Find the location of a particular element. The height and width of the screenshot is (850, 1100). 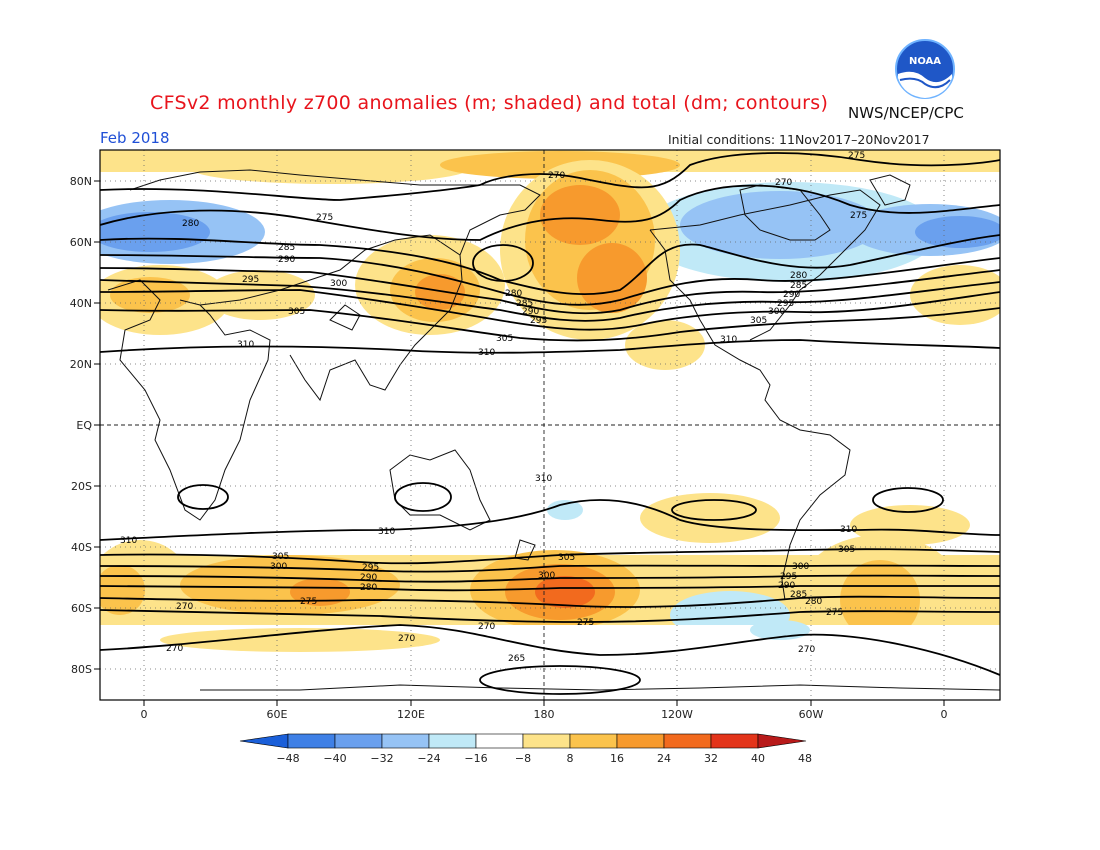

colorbar-tick-label: −48 is located at coordinates (287, 758).